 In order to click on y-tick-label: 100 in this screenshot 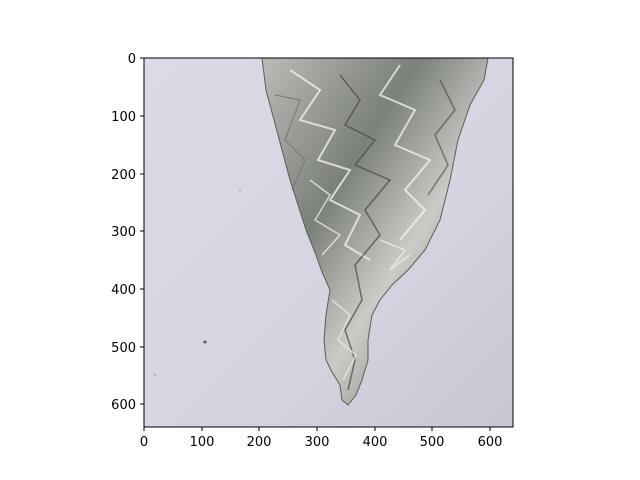, I will do `click(123, 117)`.